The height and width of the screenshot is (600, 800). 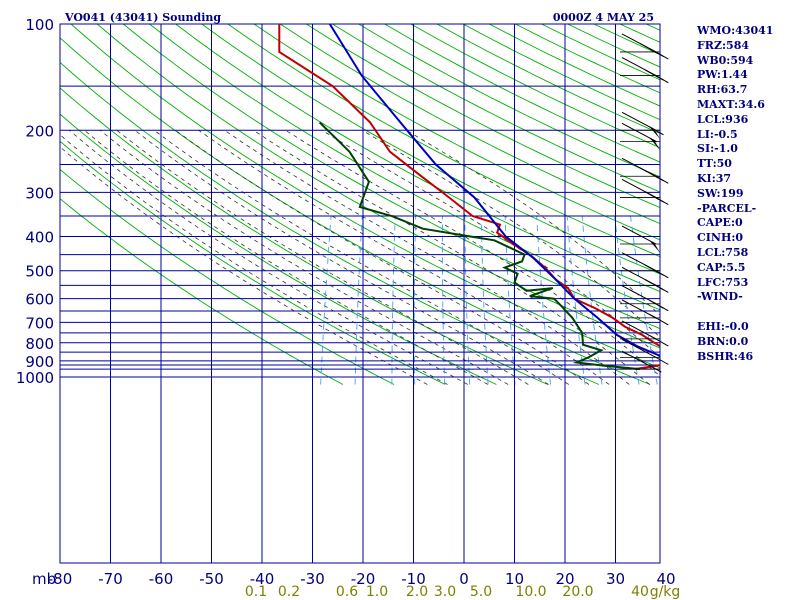 I want to click on mixing-ratio-lines, so click(x=490, y=300).